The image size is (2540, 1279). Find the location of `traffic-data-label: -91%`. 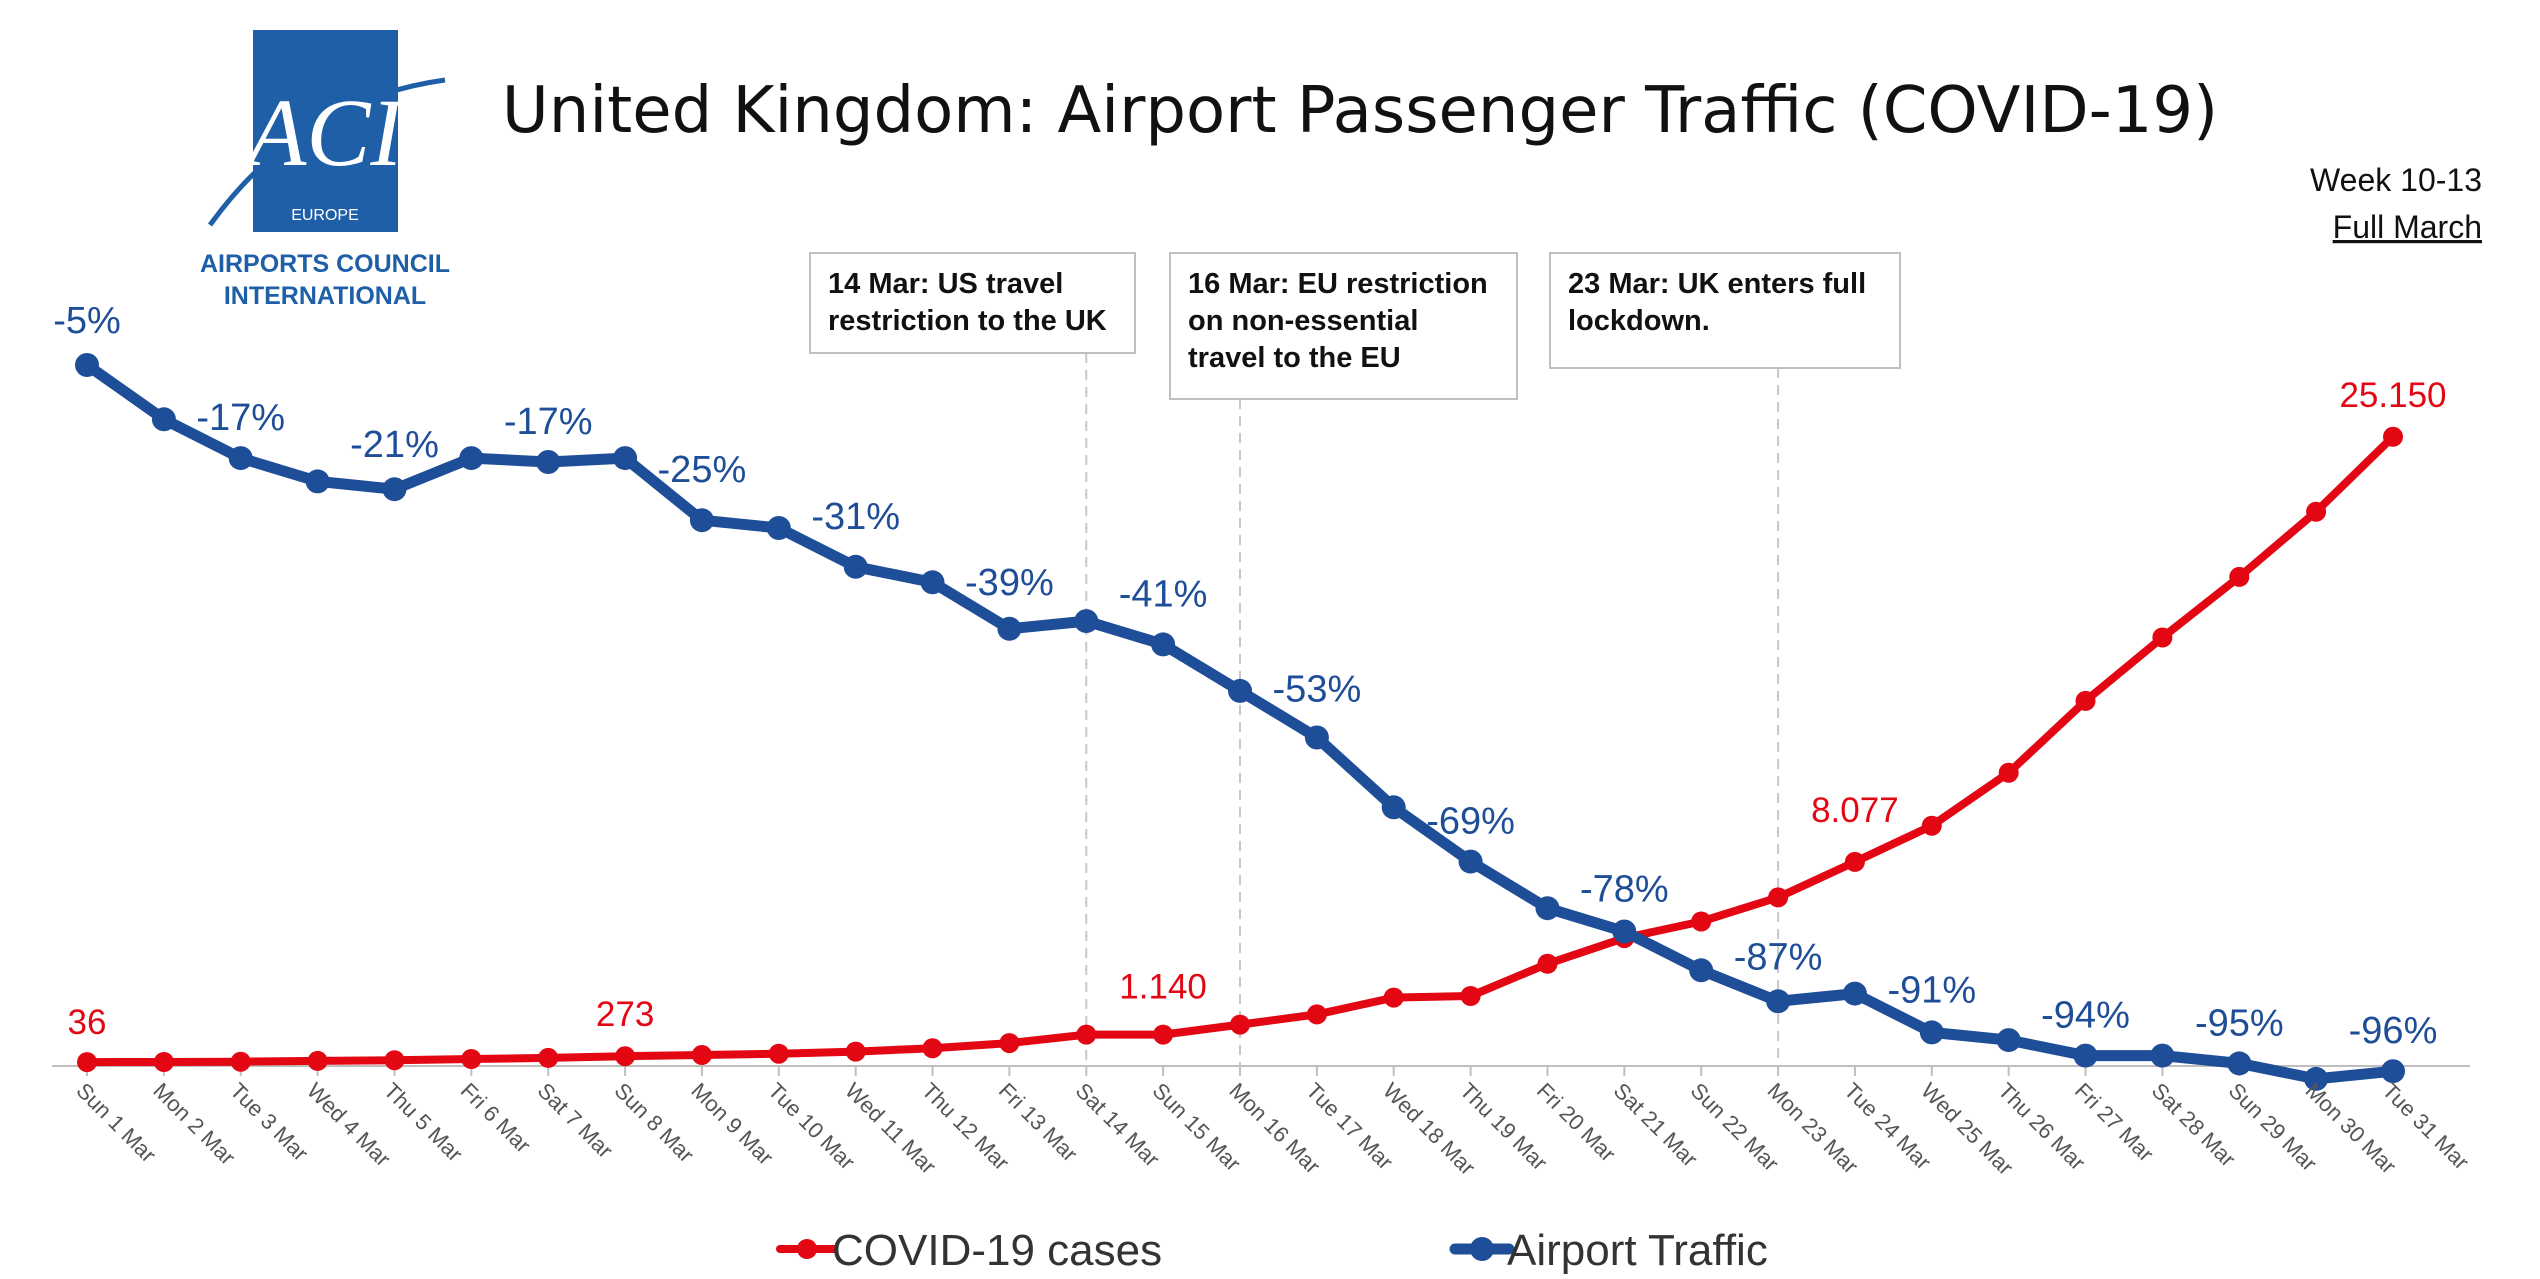

traffic-data-label: -91% is located at coordinates (1931, 990).